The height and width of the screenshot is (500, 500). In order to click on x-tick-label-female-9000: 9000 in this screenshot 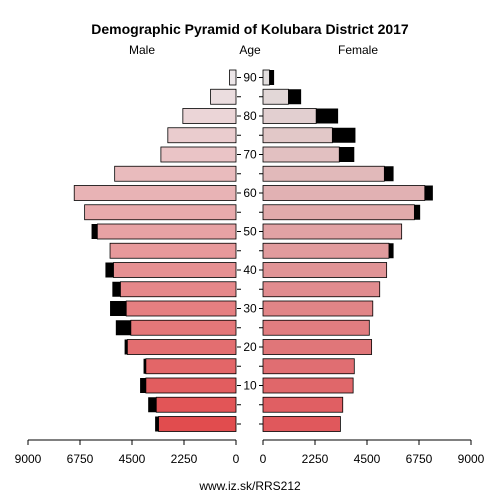, I will do `click(471, 459)`.